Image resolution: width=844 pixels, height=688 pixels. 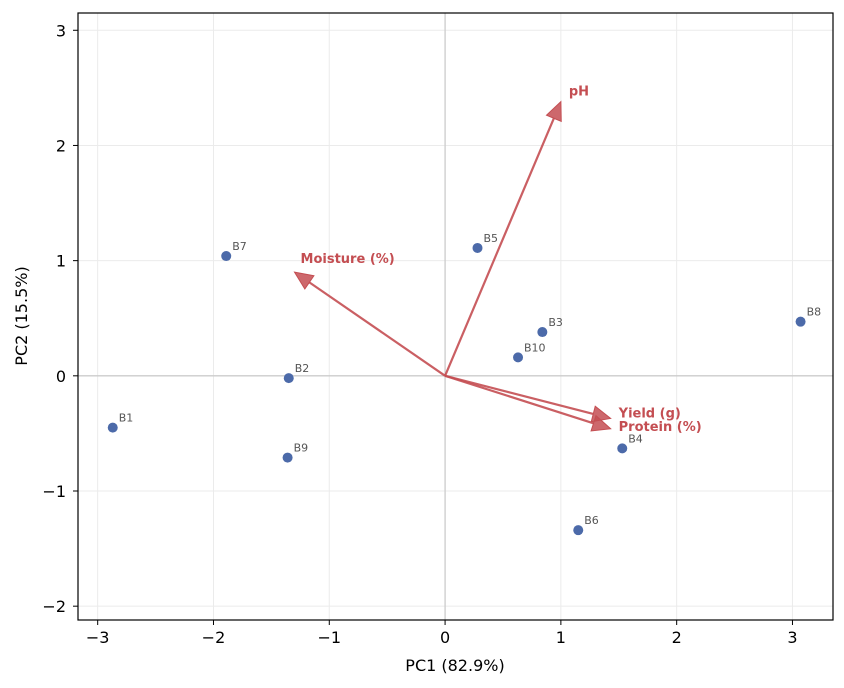 I want to click on y-tick-label: −1, so click(x=54, y=491).